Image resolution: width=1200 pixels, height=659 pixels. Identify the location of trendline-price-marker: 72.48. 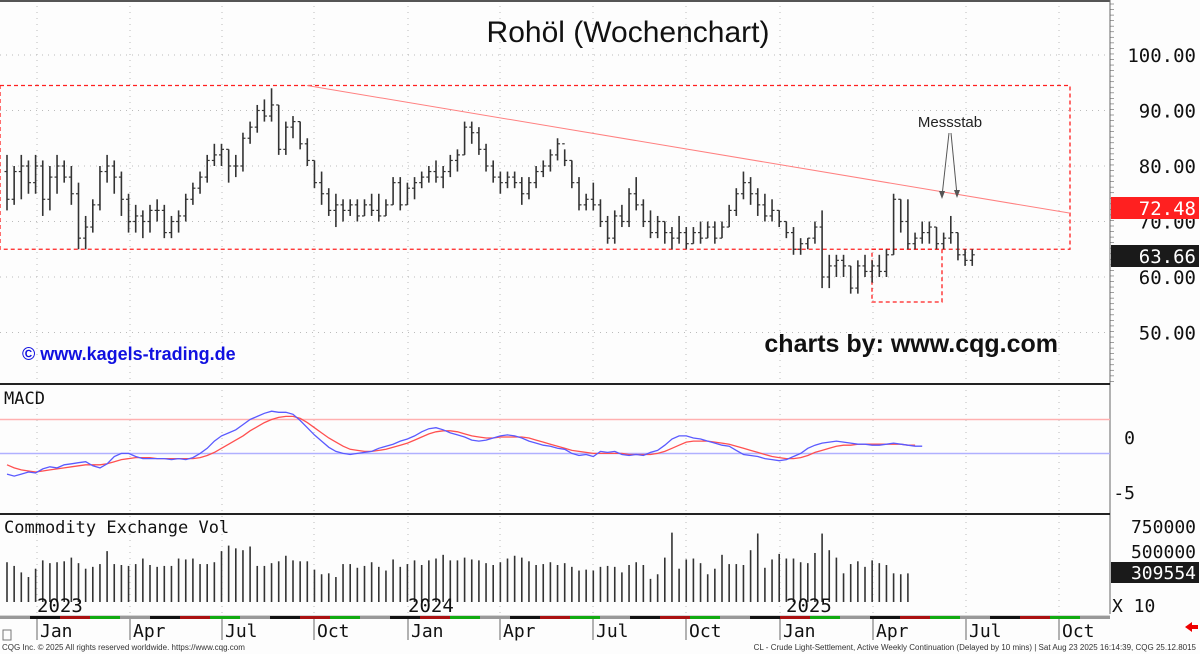
(1155, 208).